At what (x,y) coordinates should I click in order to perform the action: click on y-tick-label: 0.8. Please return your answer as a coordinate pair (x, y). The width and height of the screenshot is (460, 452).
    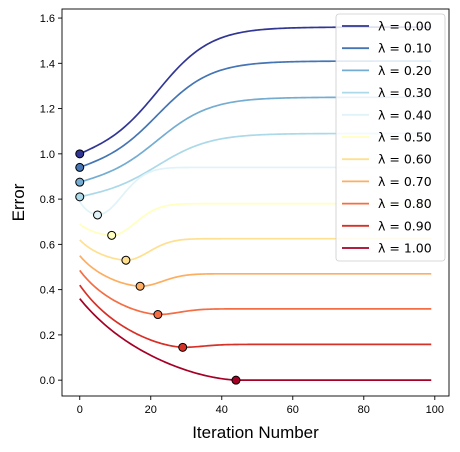
    Looking at the image, I should click on (47, 200).